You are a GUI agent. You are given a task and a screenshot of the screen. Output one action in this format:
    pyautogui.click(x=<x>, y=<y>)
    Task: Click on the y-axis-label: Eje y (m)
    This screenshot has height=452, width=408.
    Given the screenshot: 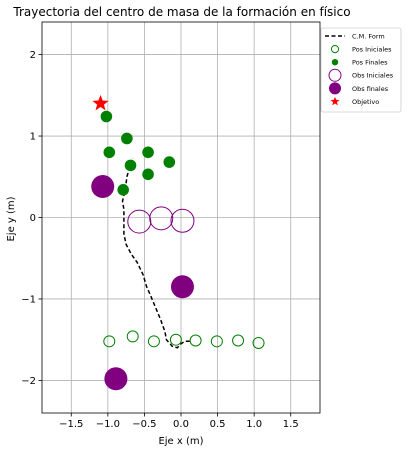 What is the action you would take?
    pyautogui.click(x=11, y=218)
    